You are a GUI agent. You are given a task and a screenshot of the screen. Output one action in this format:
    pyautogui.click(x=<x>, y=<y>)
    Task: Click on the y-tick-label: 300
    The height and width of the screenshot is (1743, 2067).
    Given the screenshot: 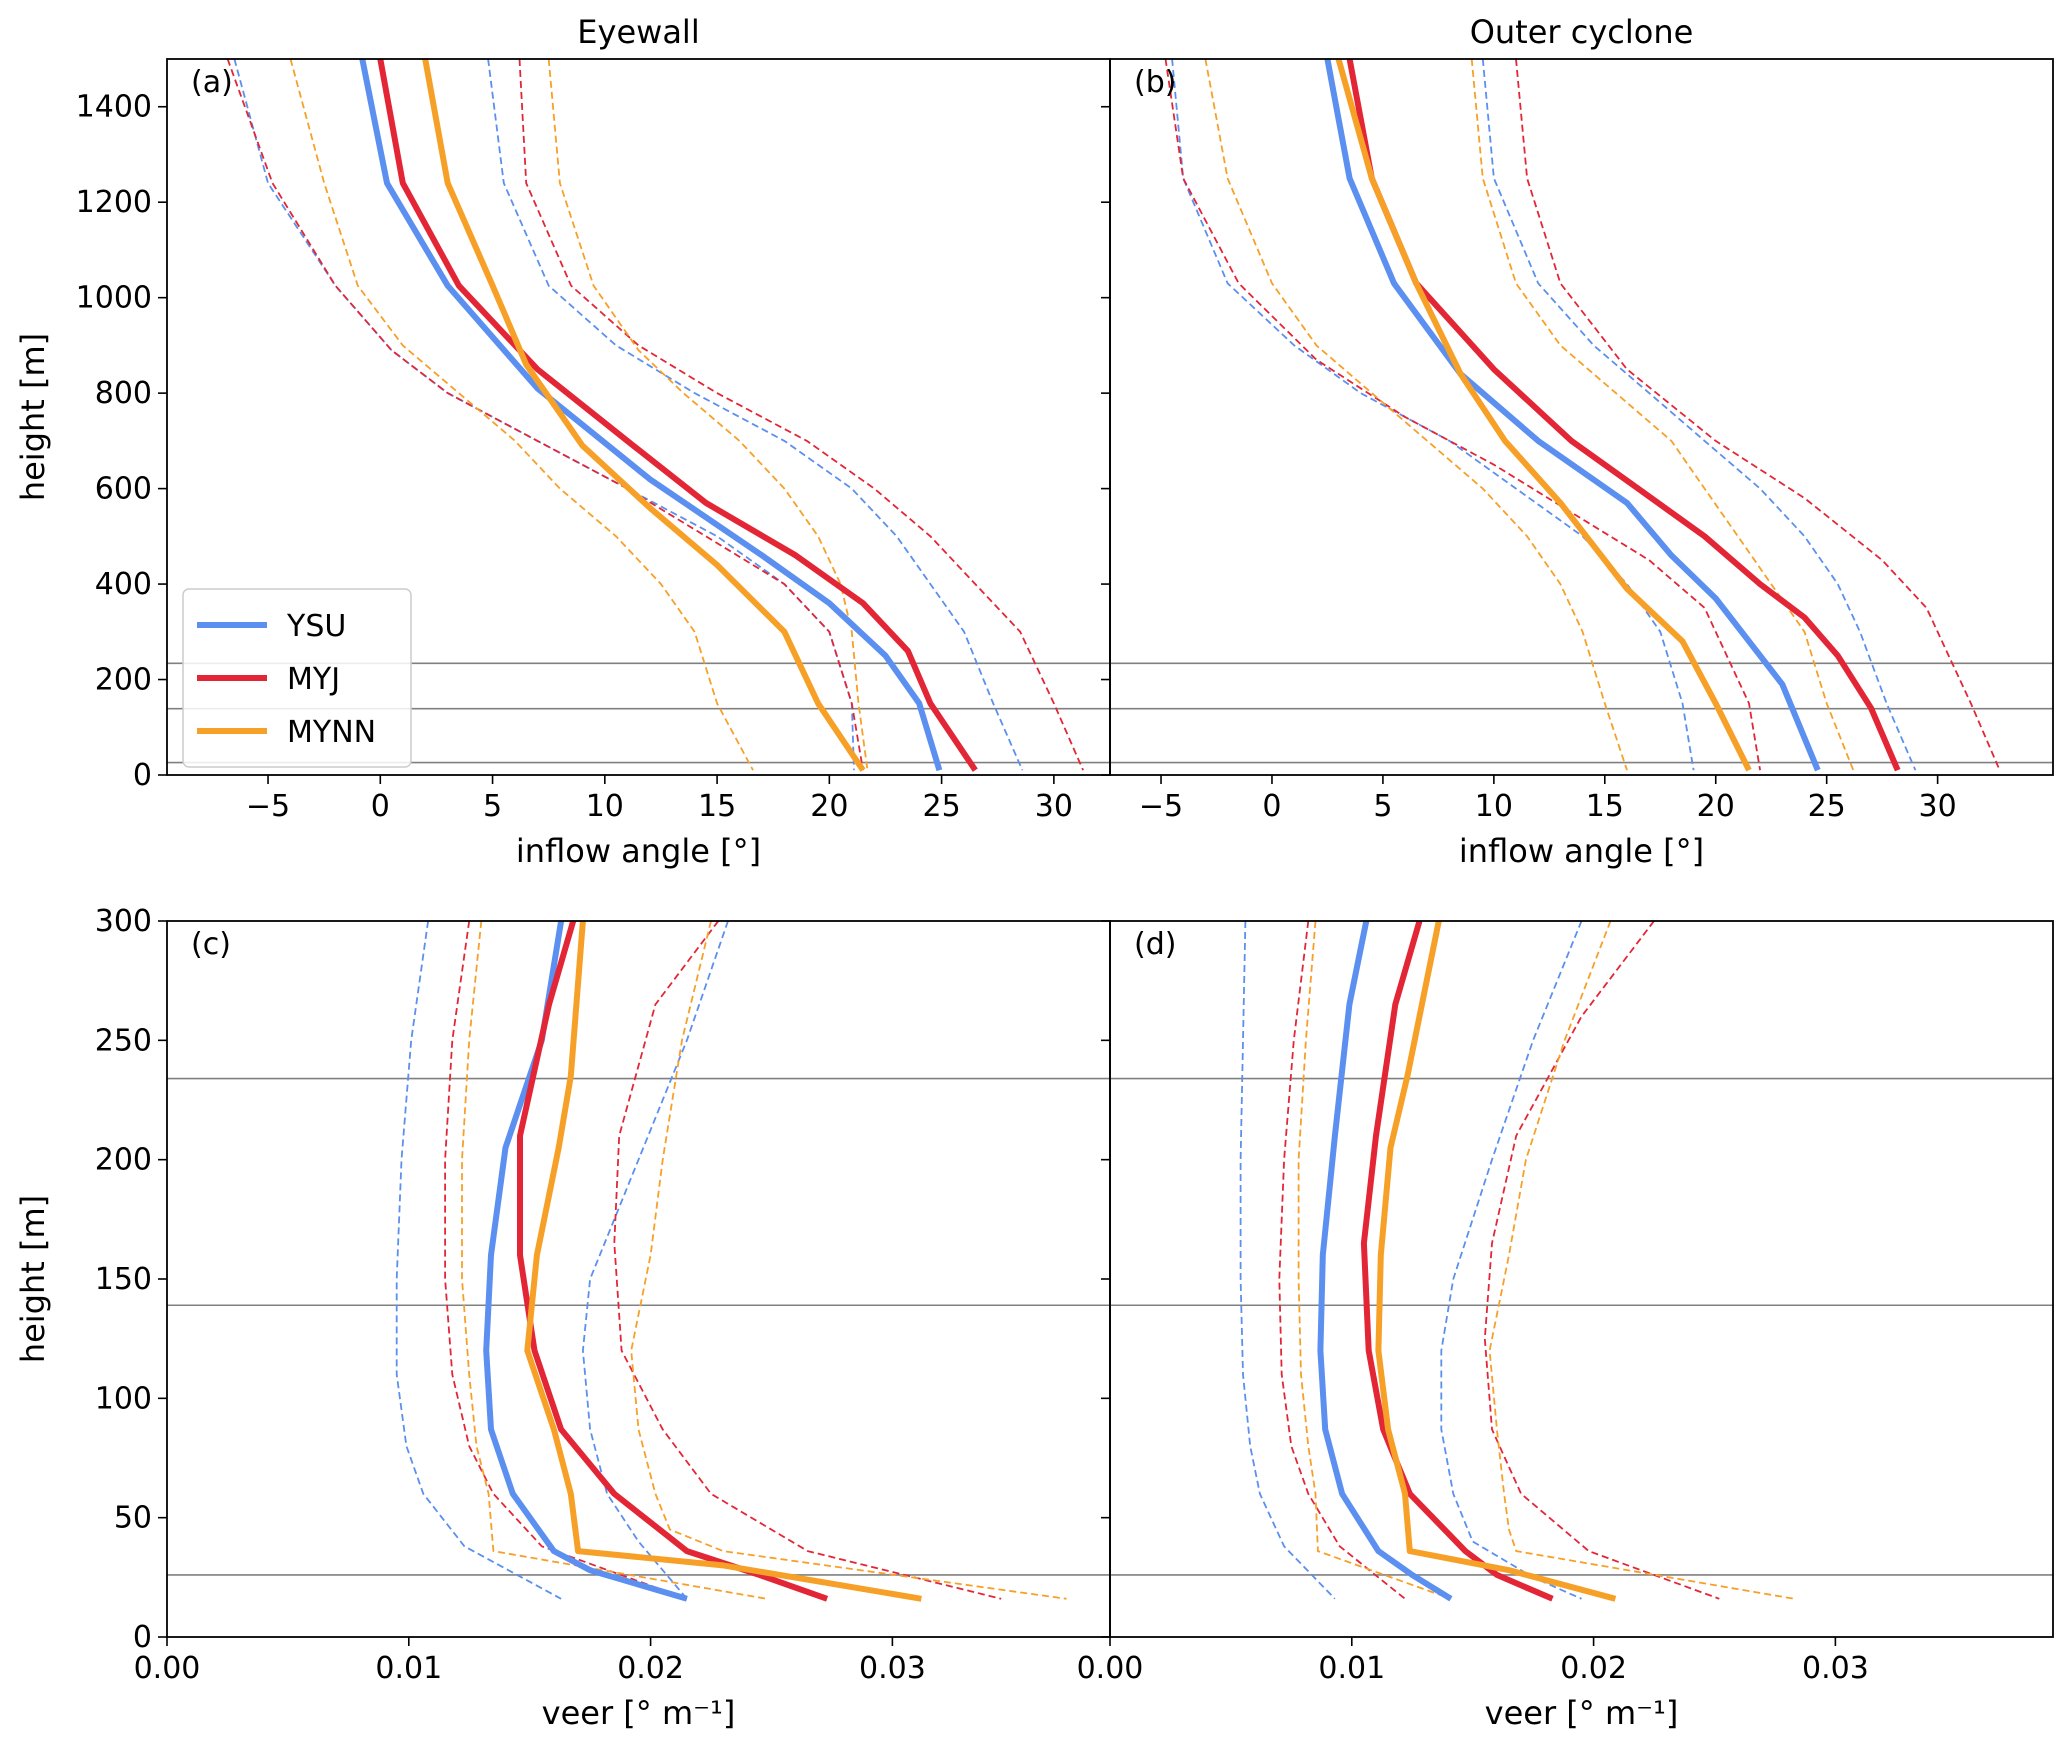 What is the action you would take?
    pyautogui.click(x=123, y=921)
    